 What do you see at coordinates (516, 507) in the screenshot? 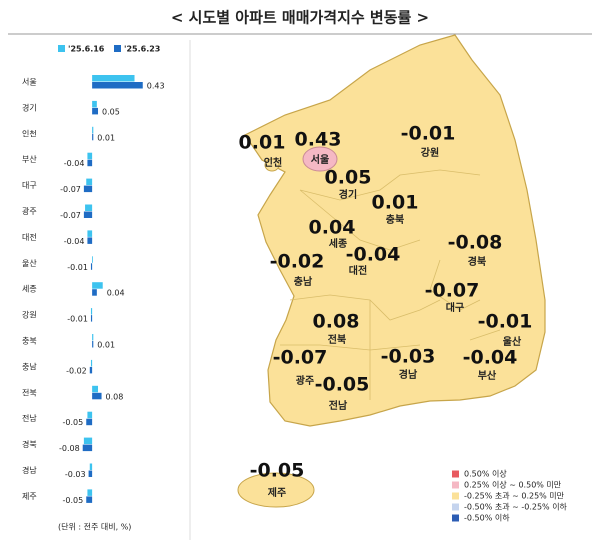
I see `map-legend-label: -0.50% 초과 ~ -0.25% 이하` at bounding box center [516, 507].